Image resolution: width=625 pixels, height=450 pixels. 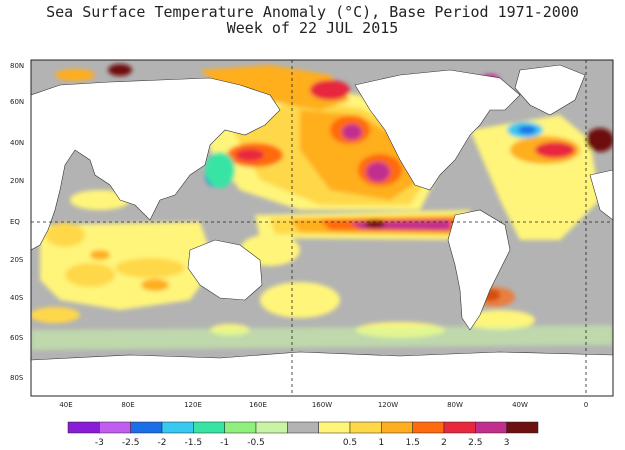 I want to click on australia-landmass, so click(x=225, y=270).